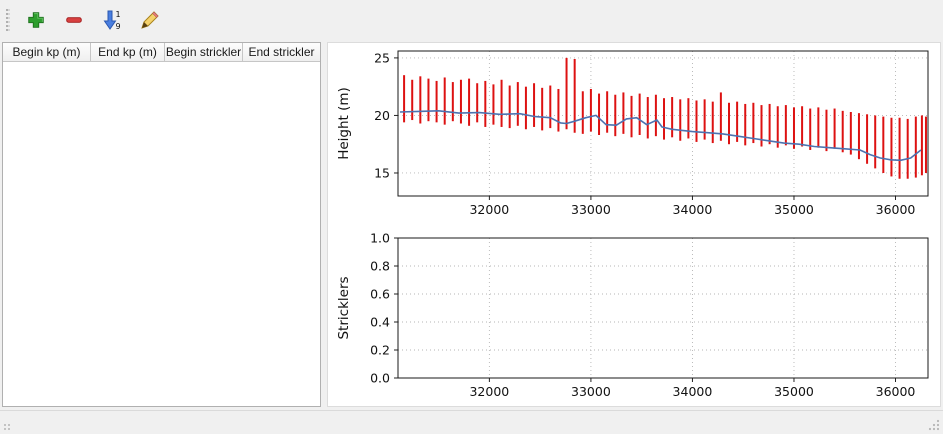 The height and width of the screenshot is (434, 943). Describe the element at coordinates (471, 20) in the screenshot. I see `toolbar: 1 9` at that location.